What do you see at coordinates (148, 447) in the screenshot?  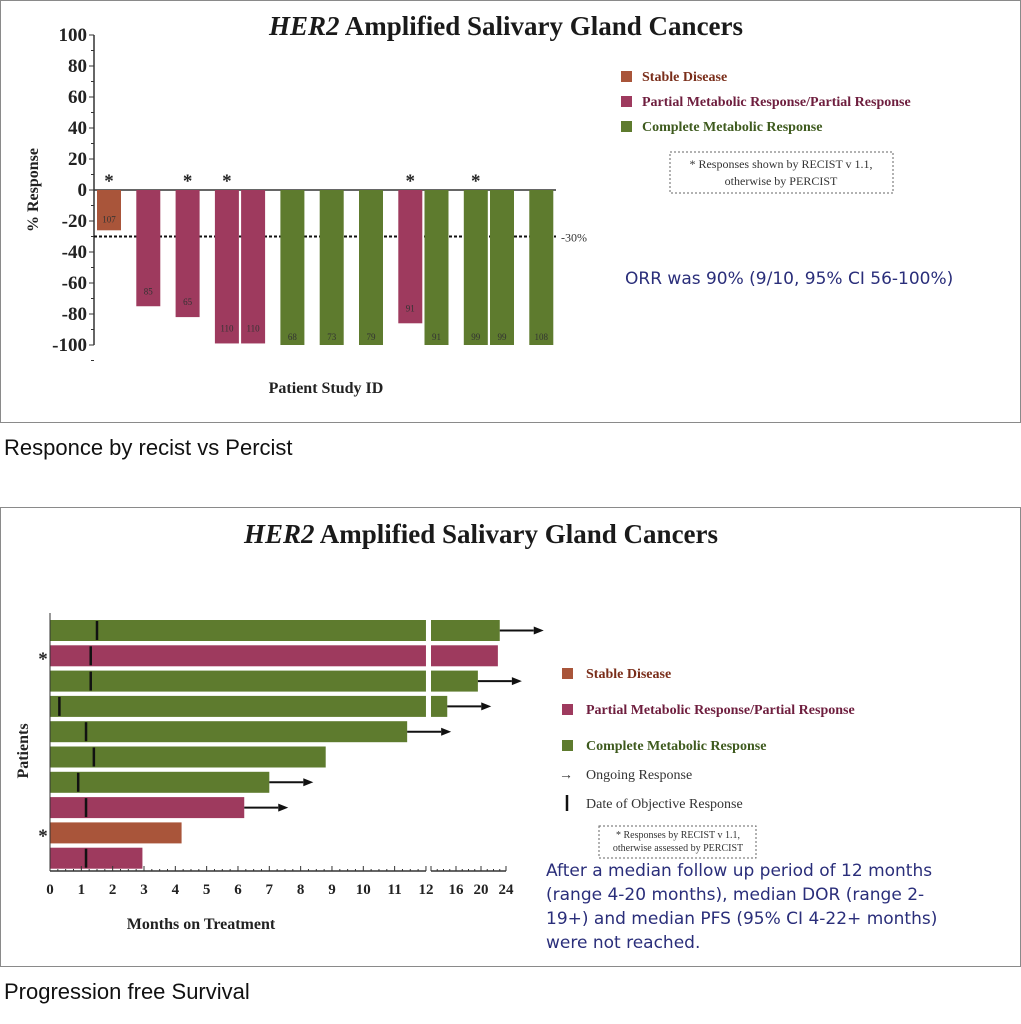 I see `caption-top: Responce by recist vs Percist` at bounding box center [148, 447].